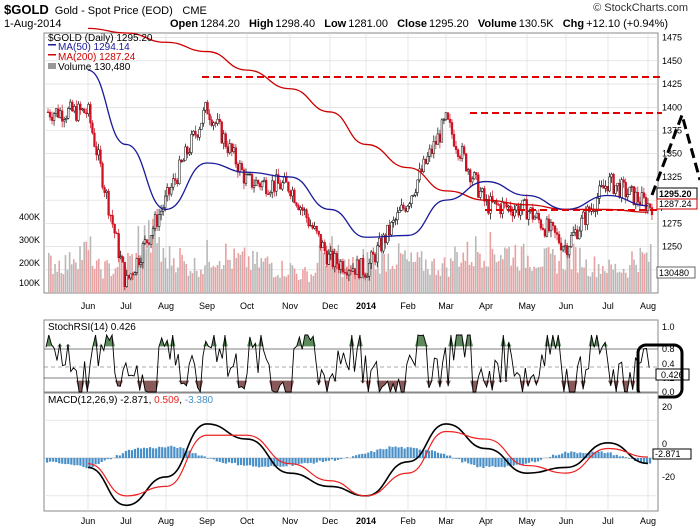 The width and height of the screenshot is (700, 530). I want to click on x-tick-label: Sep, so click(207, 521).